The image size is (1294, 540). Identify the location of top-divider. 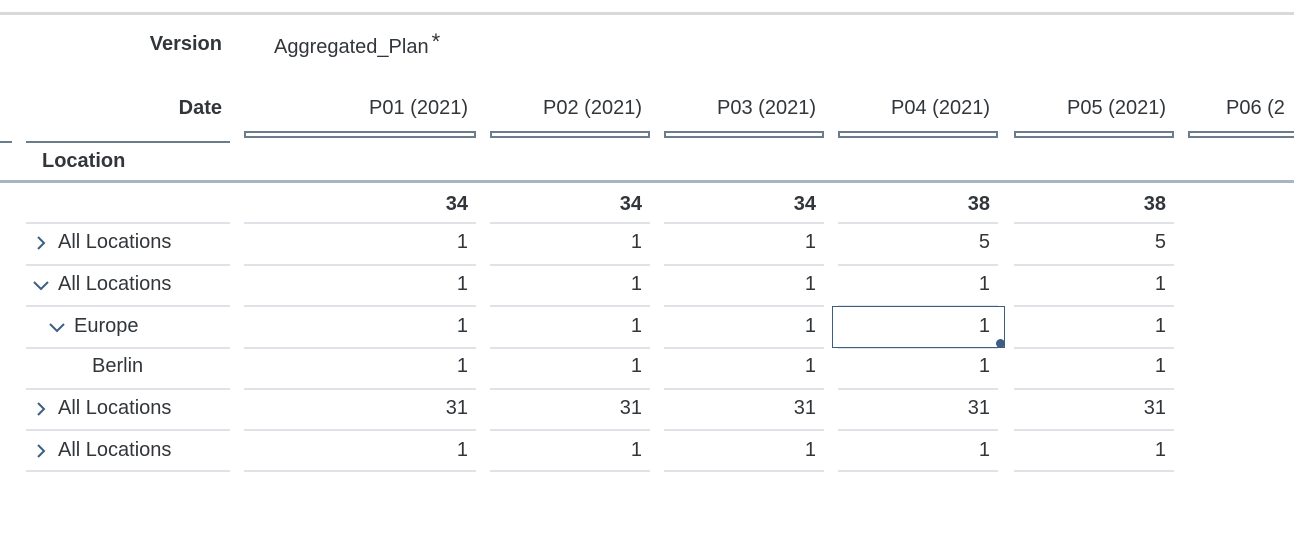
(647, 13).